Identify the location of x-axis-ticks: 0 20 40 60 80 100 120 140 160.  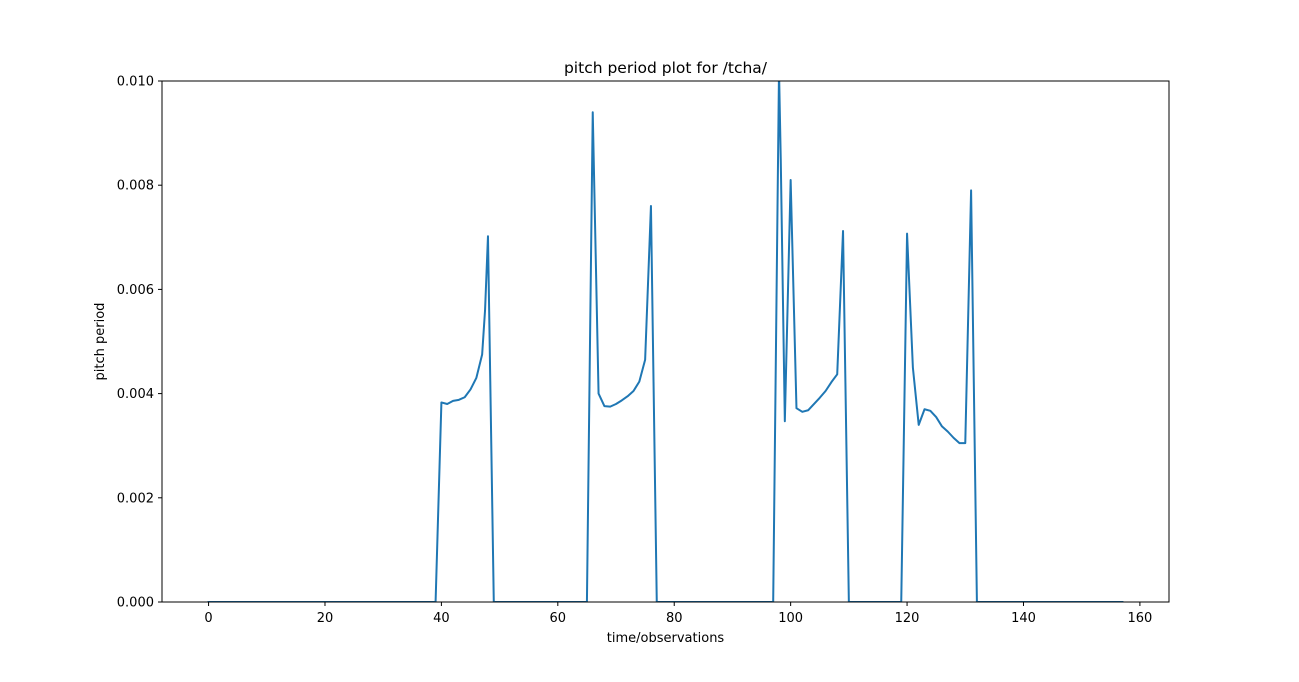
(678, 614).